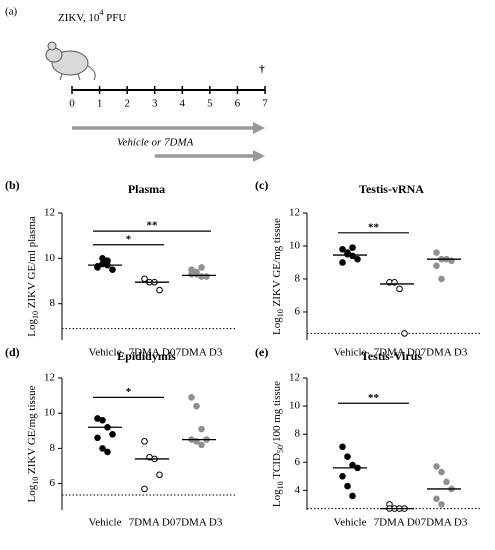 The width and height of the screenshot is (495, 550). I want to click on panel-label: (b), so click(12, 185).